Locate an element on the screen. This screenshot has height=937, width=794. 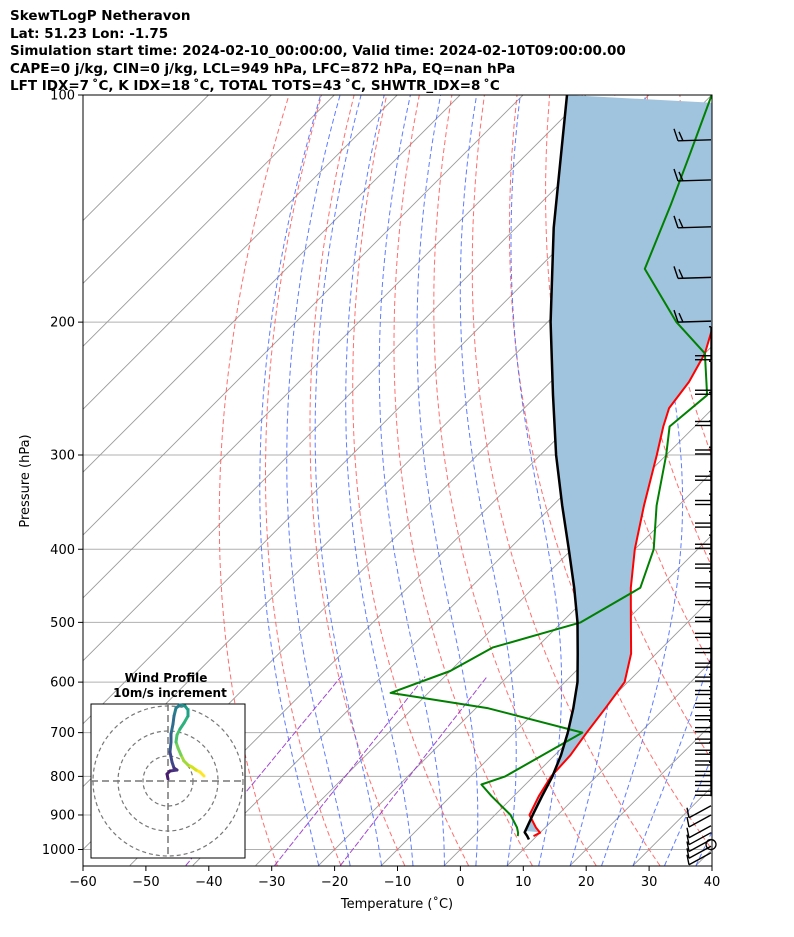
x-tick-label: 20 is located at coordinates (586, 882).